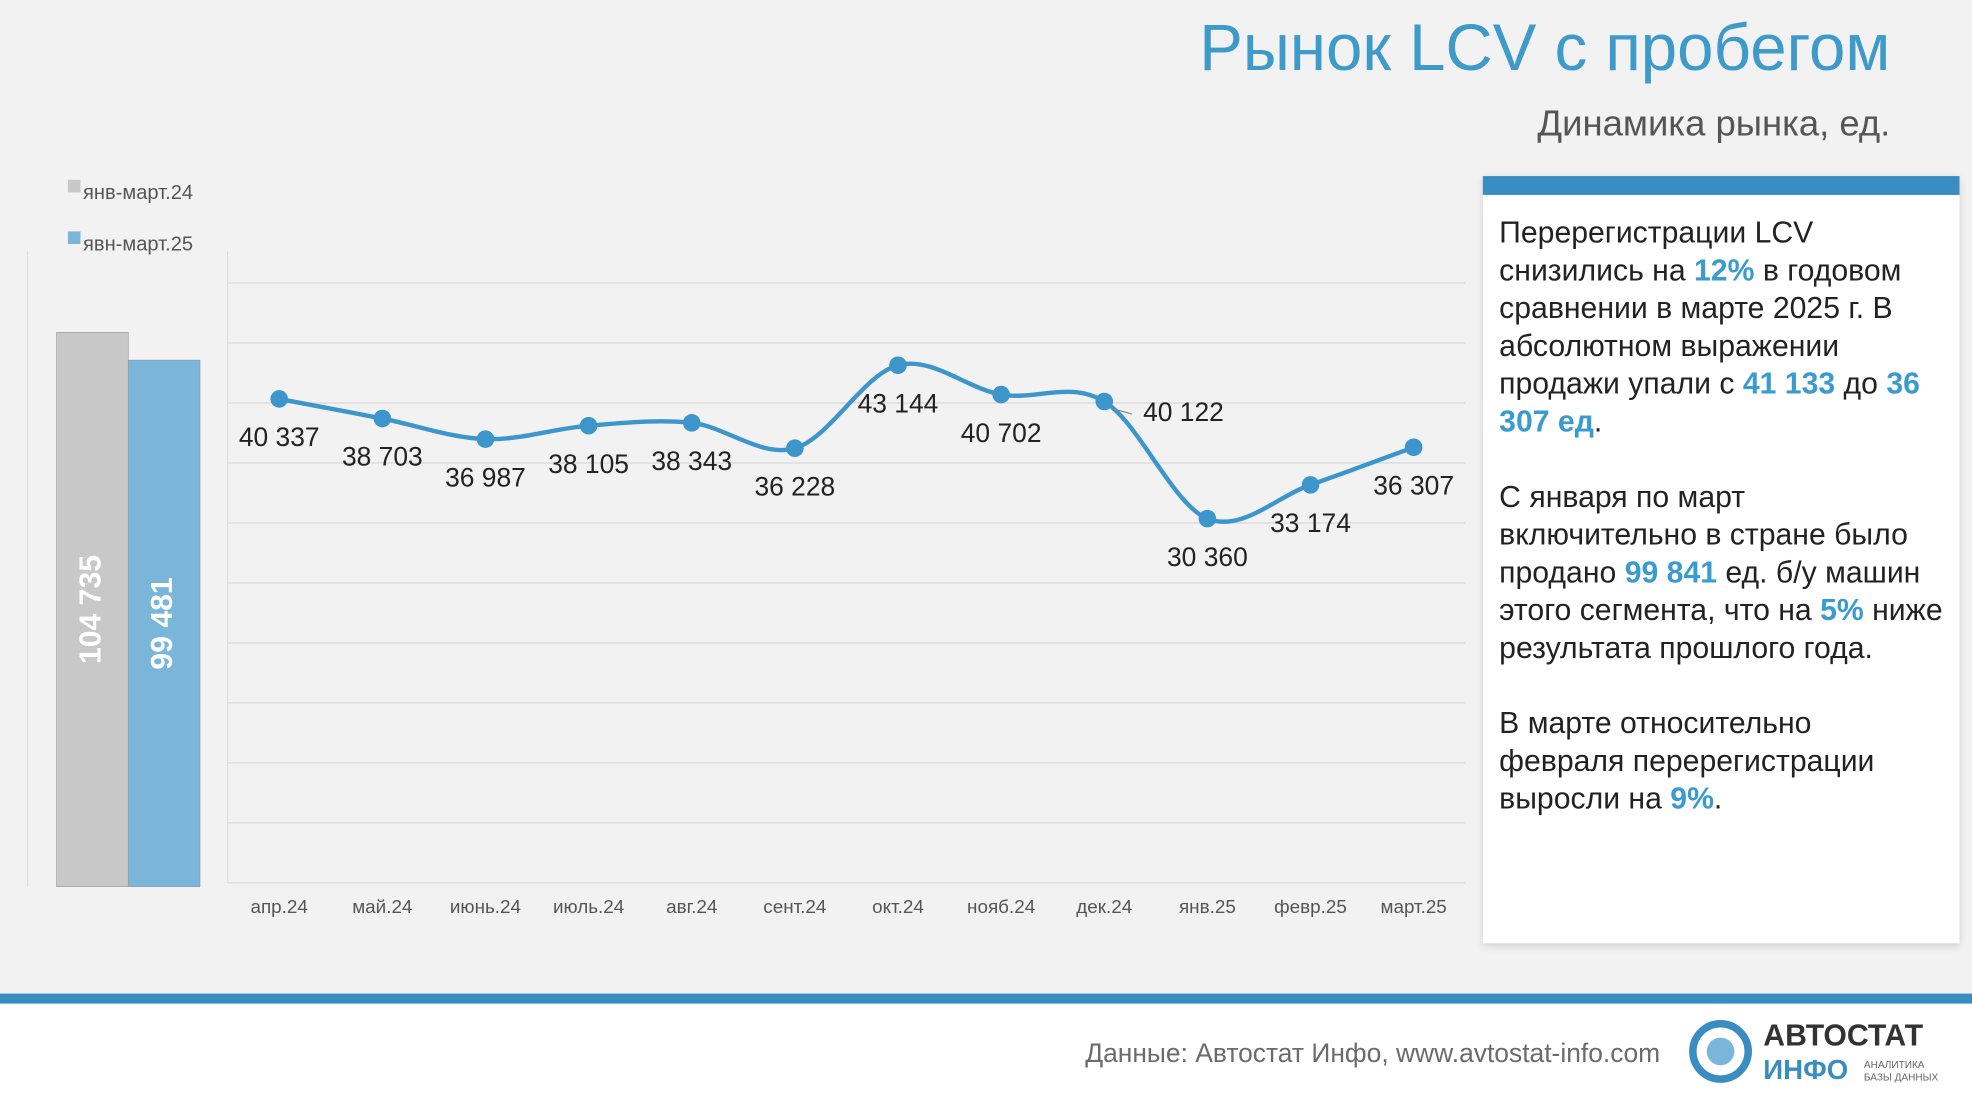 This screenshot has height=1104, width=1972. Describe the element at coordinates (1207, 906) in the screenshot. I see `x-tick-label: янв.25` at that location.